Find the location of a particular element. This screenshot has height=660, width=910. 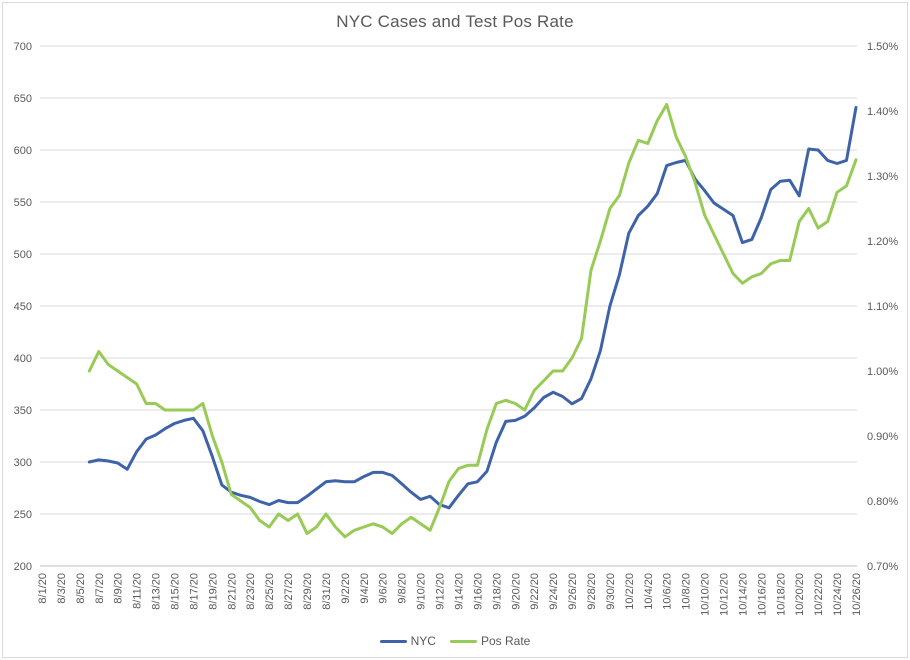

right-axis-tick-label: 1.50% is located at coordinates (882, 47).